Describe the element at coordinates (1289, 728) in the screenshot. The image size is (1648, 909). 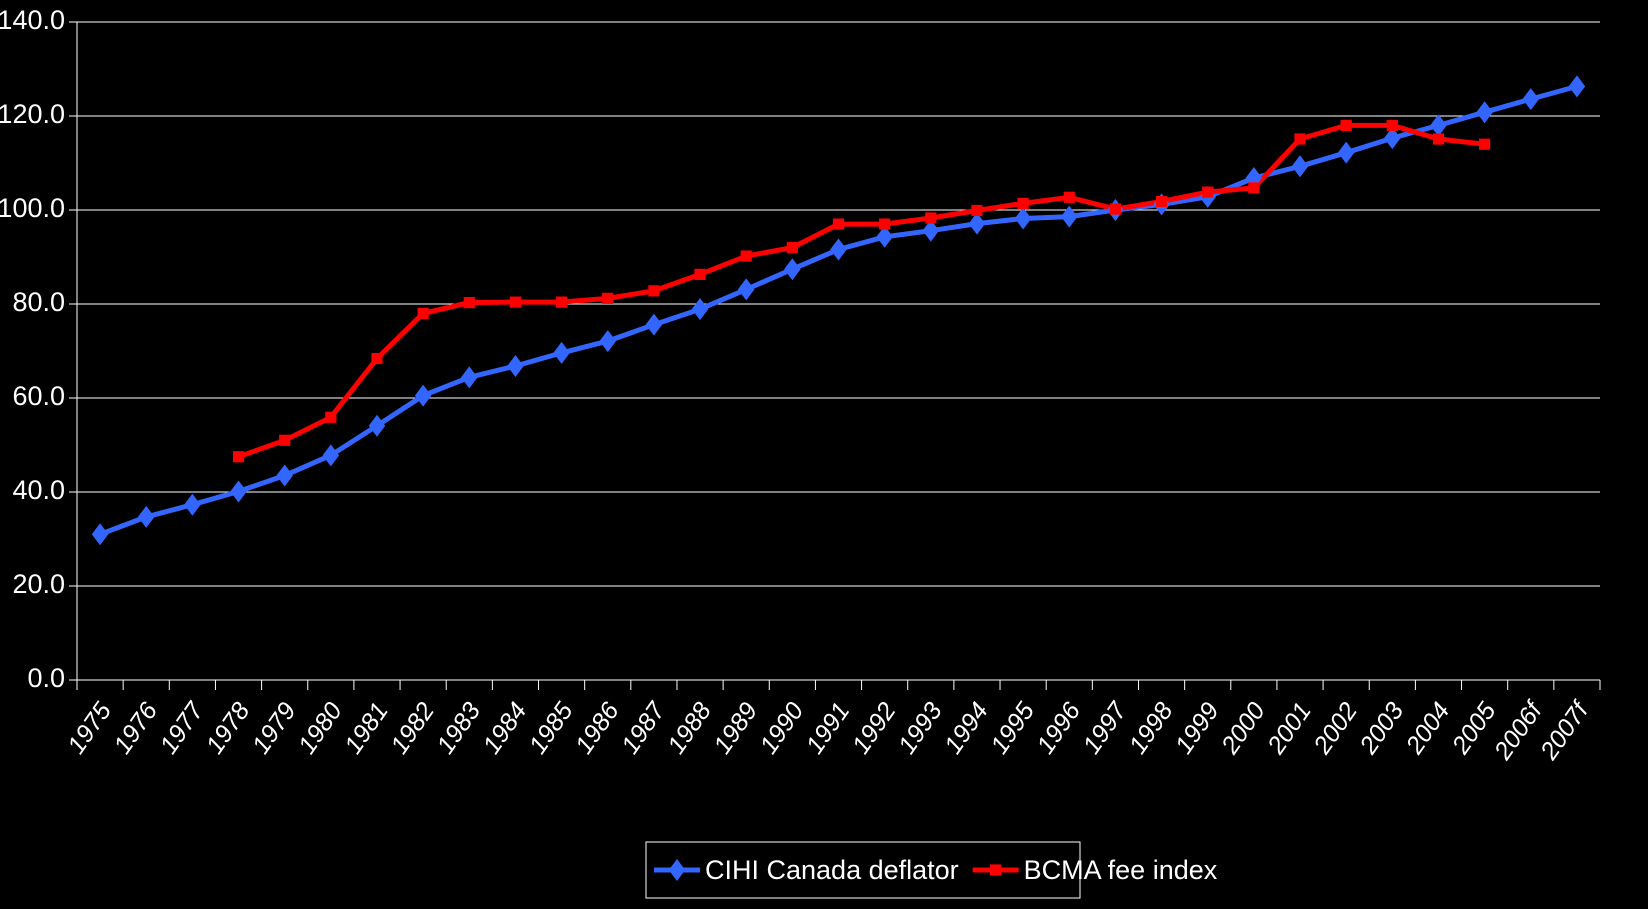
I see `x-tick-label: 2001` at that location.